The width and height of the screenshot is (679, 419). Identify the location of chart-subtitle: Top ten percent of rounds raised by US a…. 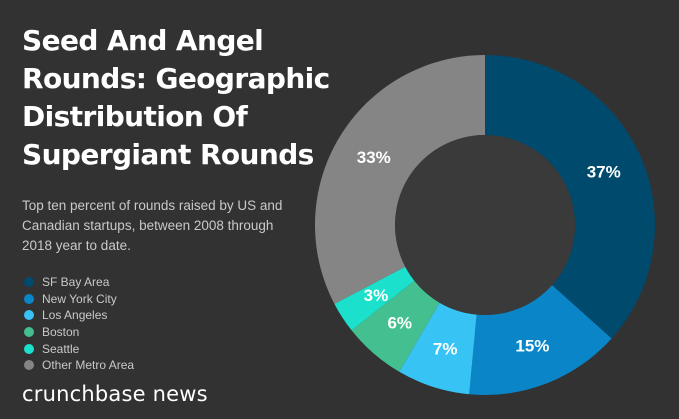
(152, 225).